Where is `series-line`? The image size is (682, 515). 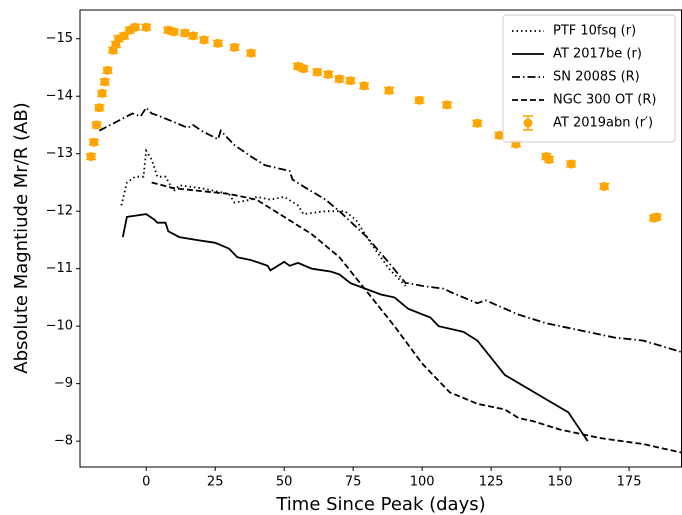 series-line is located at coordinates (263, 217).